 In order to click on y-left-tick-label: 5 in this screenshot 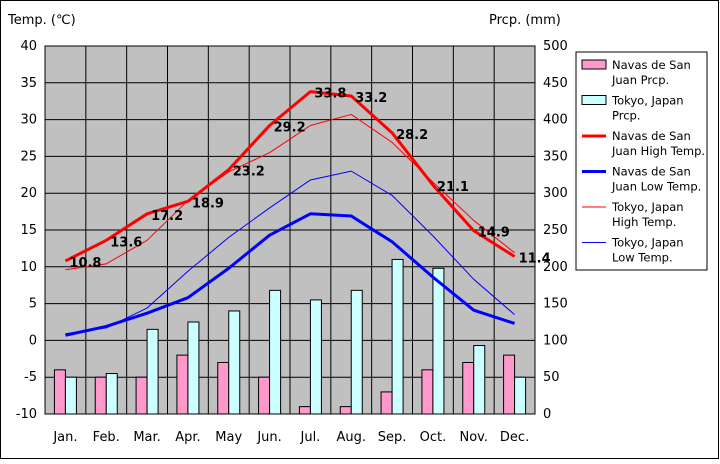, I will do `click(33, 304)`.